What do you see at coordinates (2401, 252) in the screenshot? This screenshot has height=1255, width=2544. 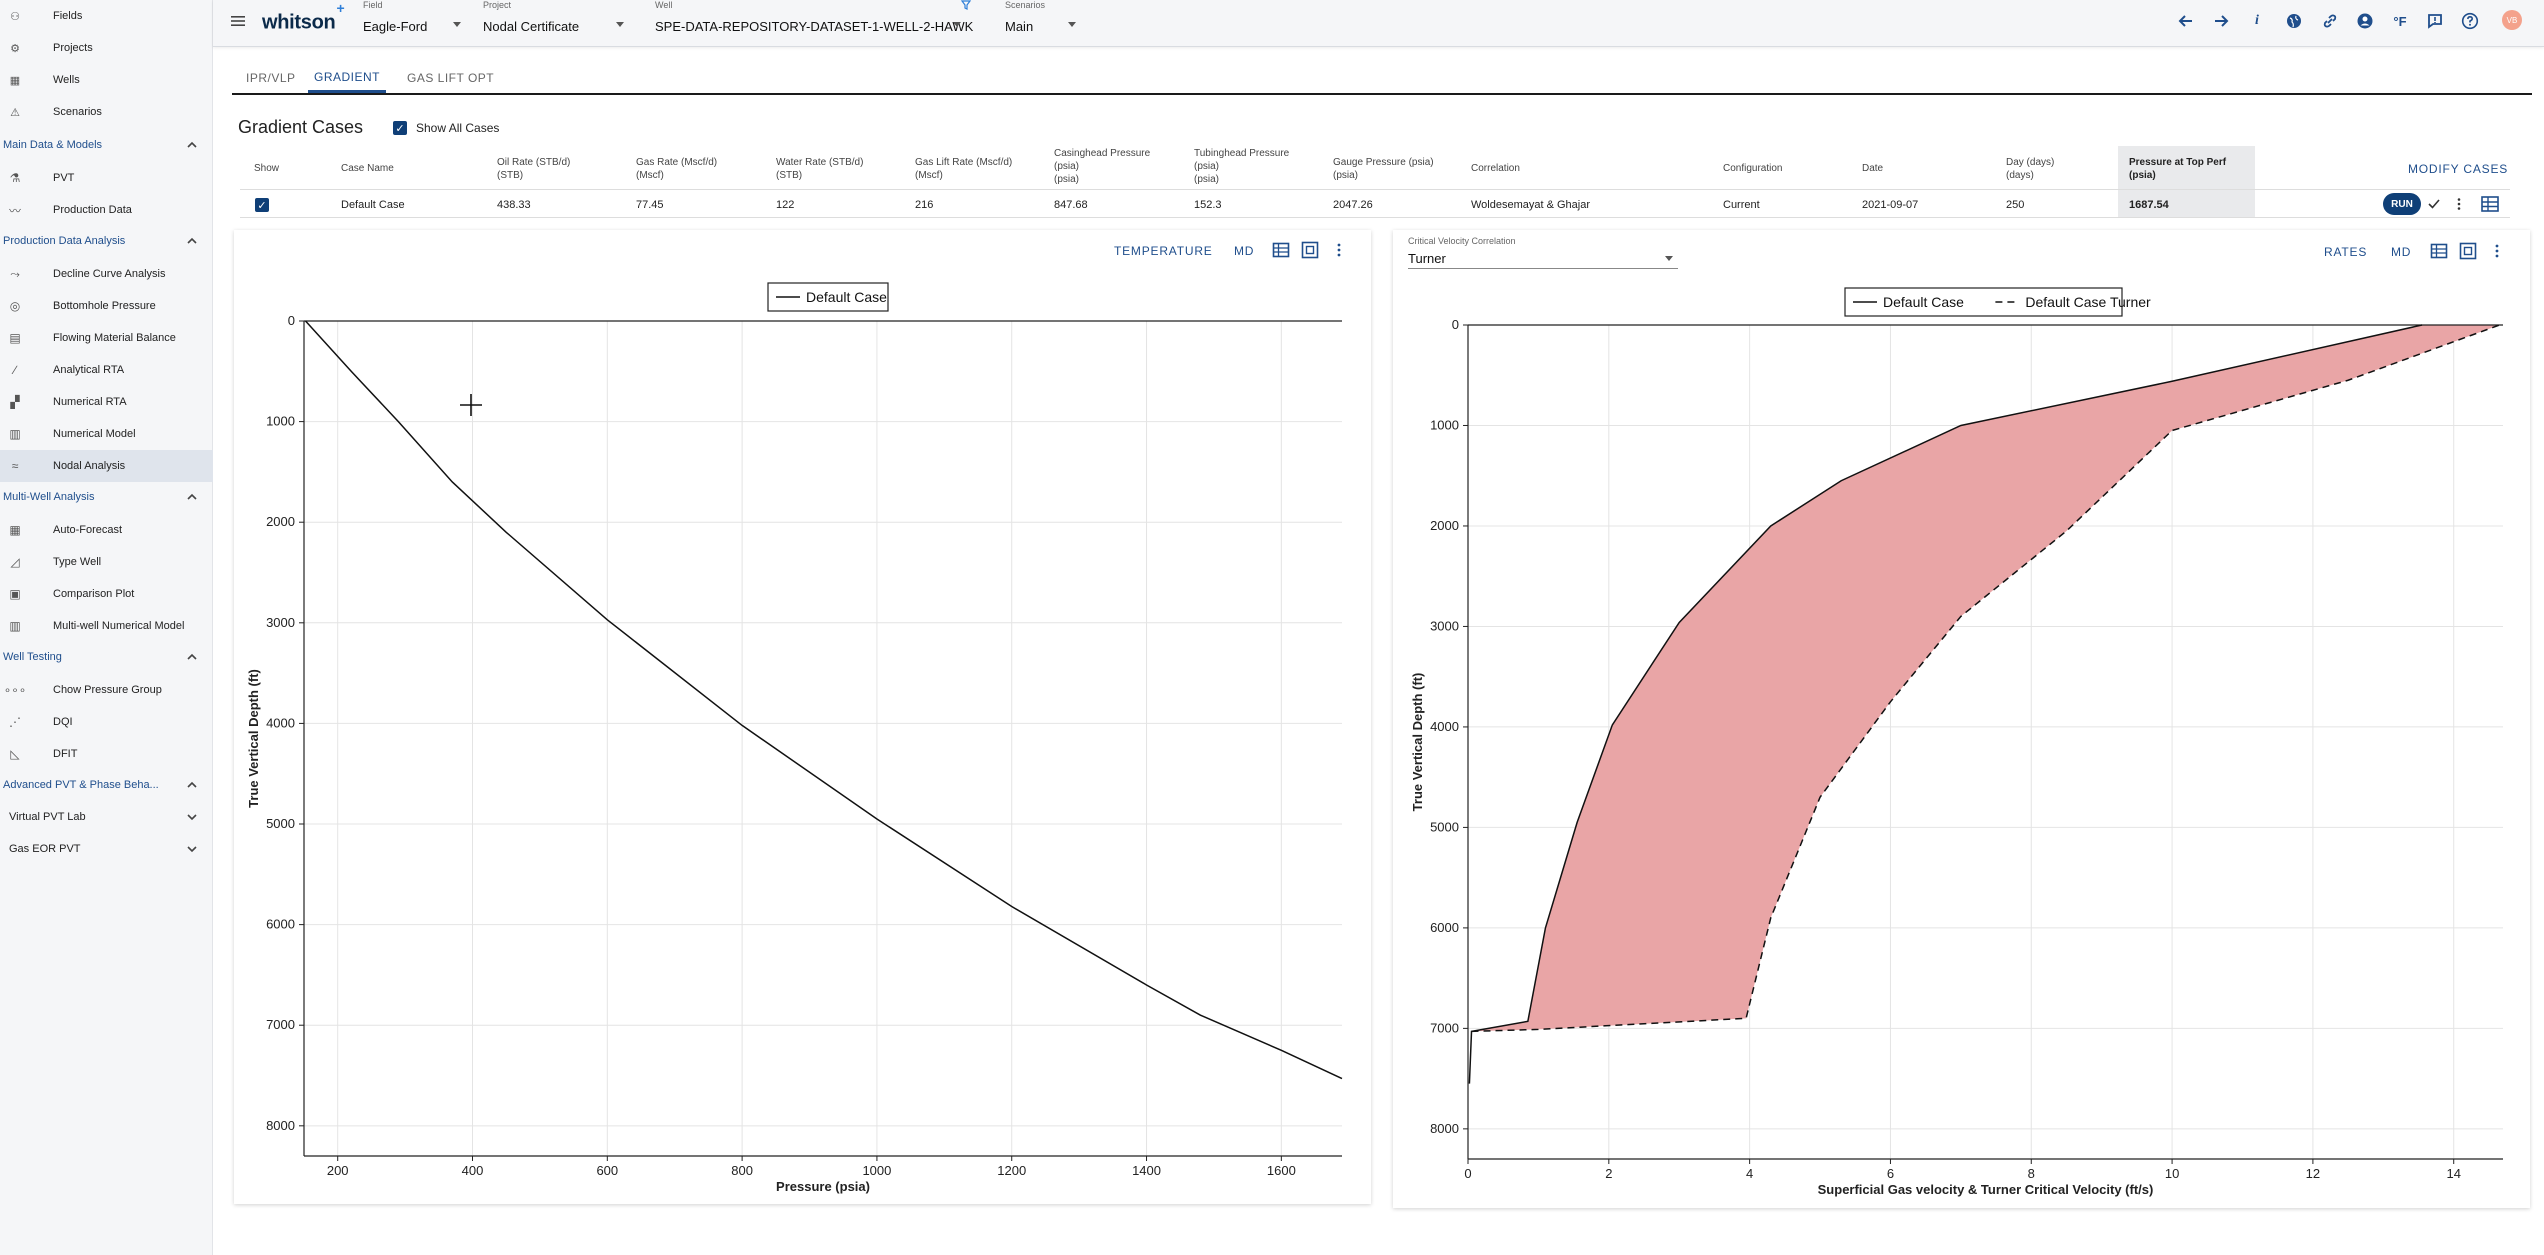 I see `md-button-right: MD` at bounding box center [2401, 252].